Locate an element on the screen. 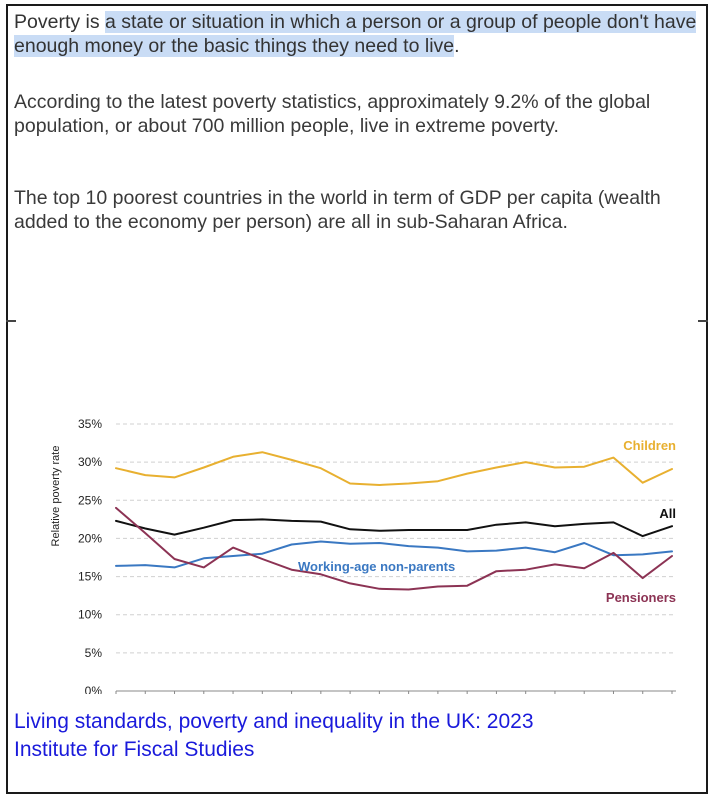 The width and height of the screenshot is (721, 801). series-line-all is located at coordinates (394, 528).